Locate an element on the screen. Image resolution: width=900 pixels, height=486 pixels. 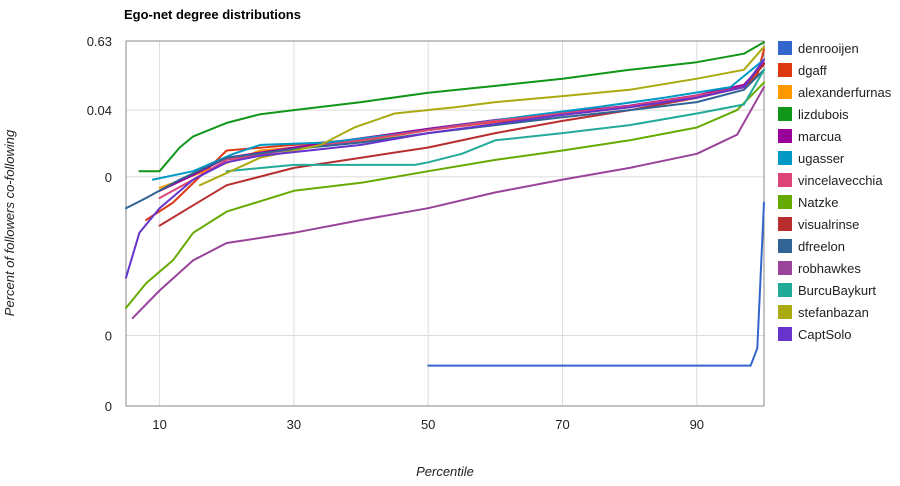
y-axis-label: Percent of followers co-following is located at coordinates (9, 222).